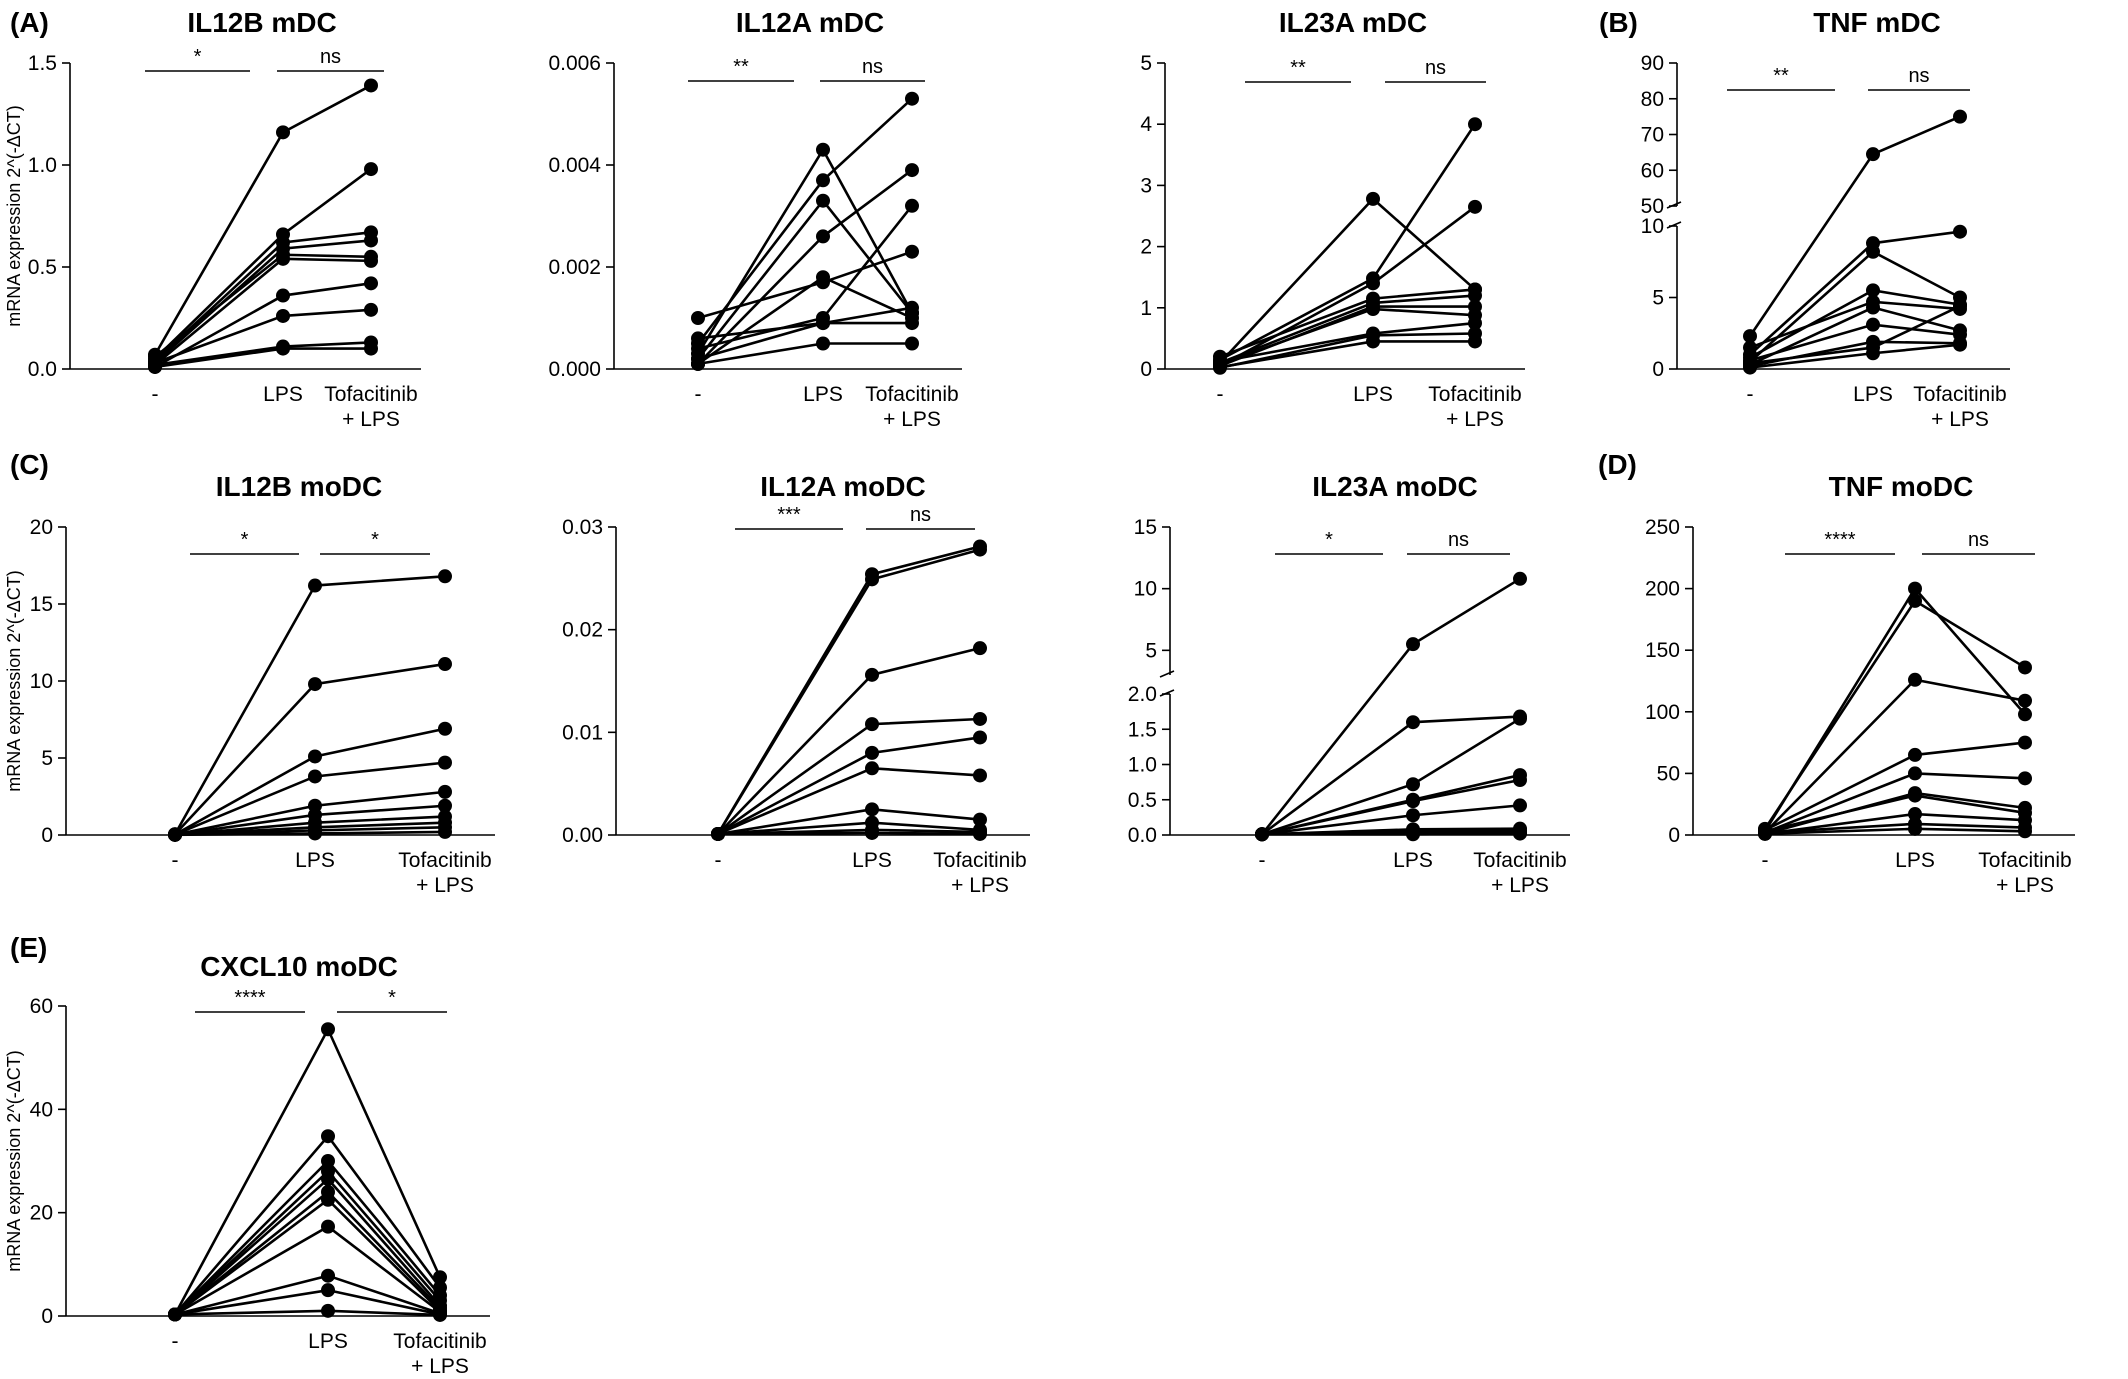  What do you see at coordinates (1146, 247) in the screenshot?
I see `y-tick-label: 2` at bounding box center [1146, 247].